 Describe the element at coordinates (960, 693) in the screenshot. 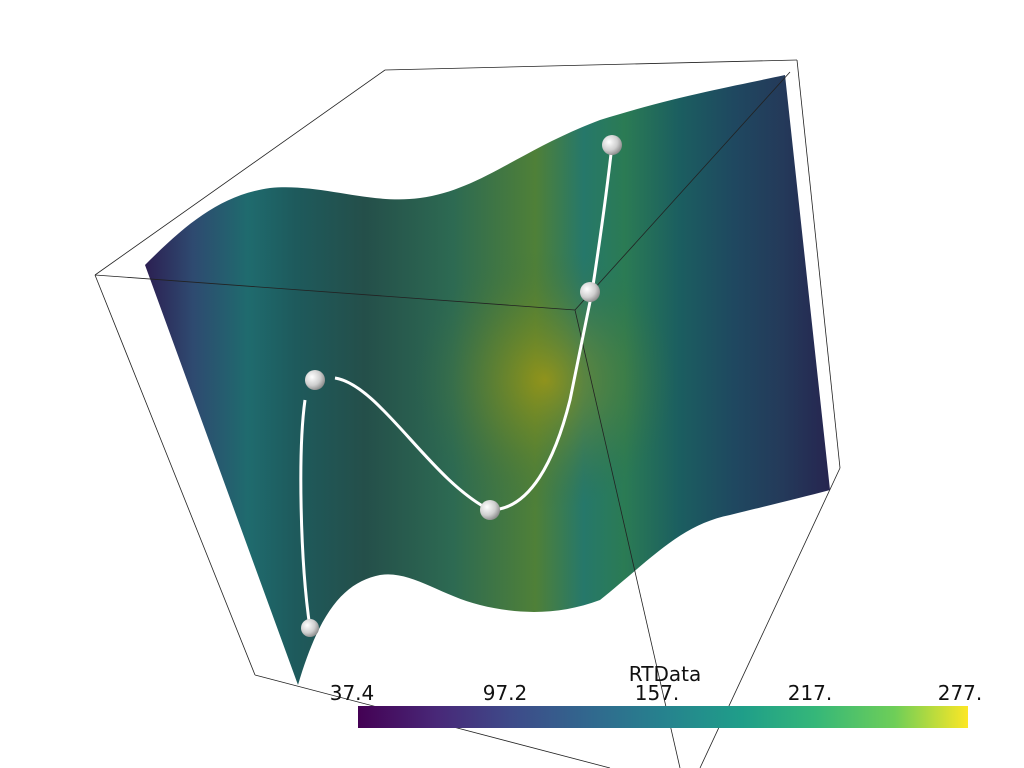

I see `scalar-bar-label: 277.` at that location.